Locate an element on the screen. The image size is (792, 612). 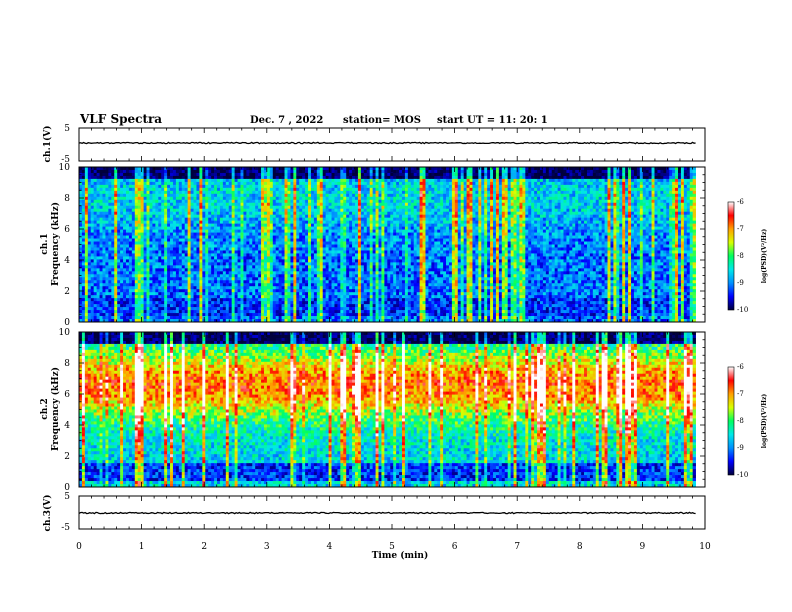
xtick-1: 1 is located at coordinates (142, 547).